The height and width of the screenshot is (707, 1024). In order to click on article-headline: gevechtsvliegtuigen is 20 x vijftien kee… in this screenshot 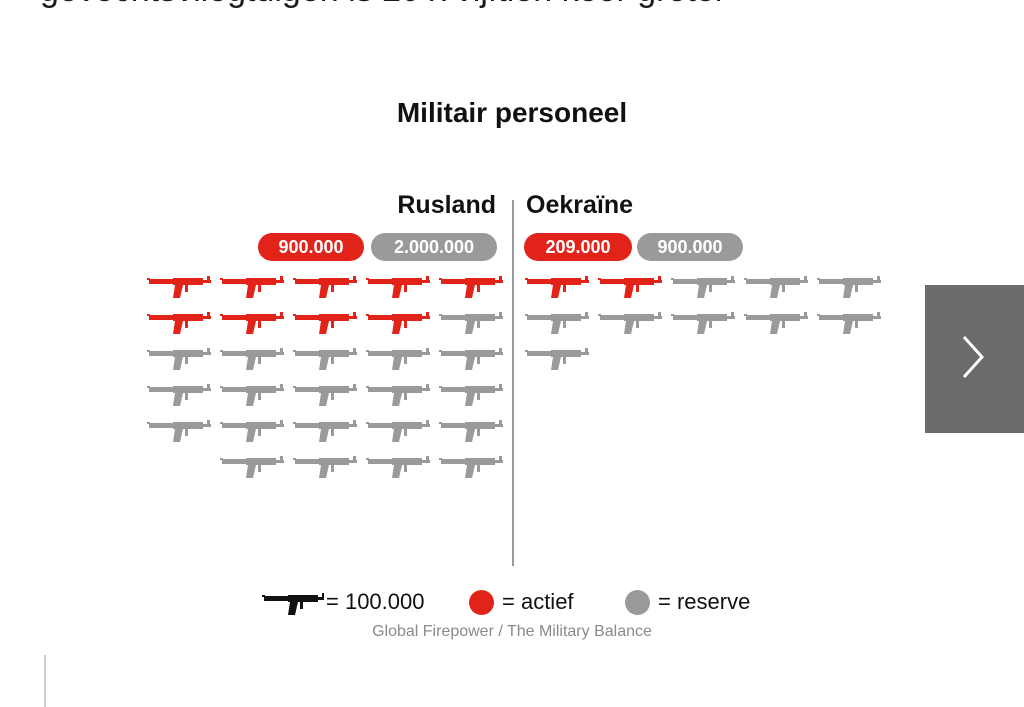, I will do `click(490, 5)`.